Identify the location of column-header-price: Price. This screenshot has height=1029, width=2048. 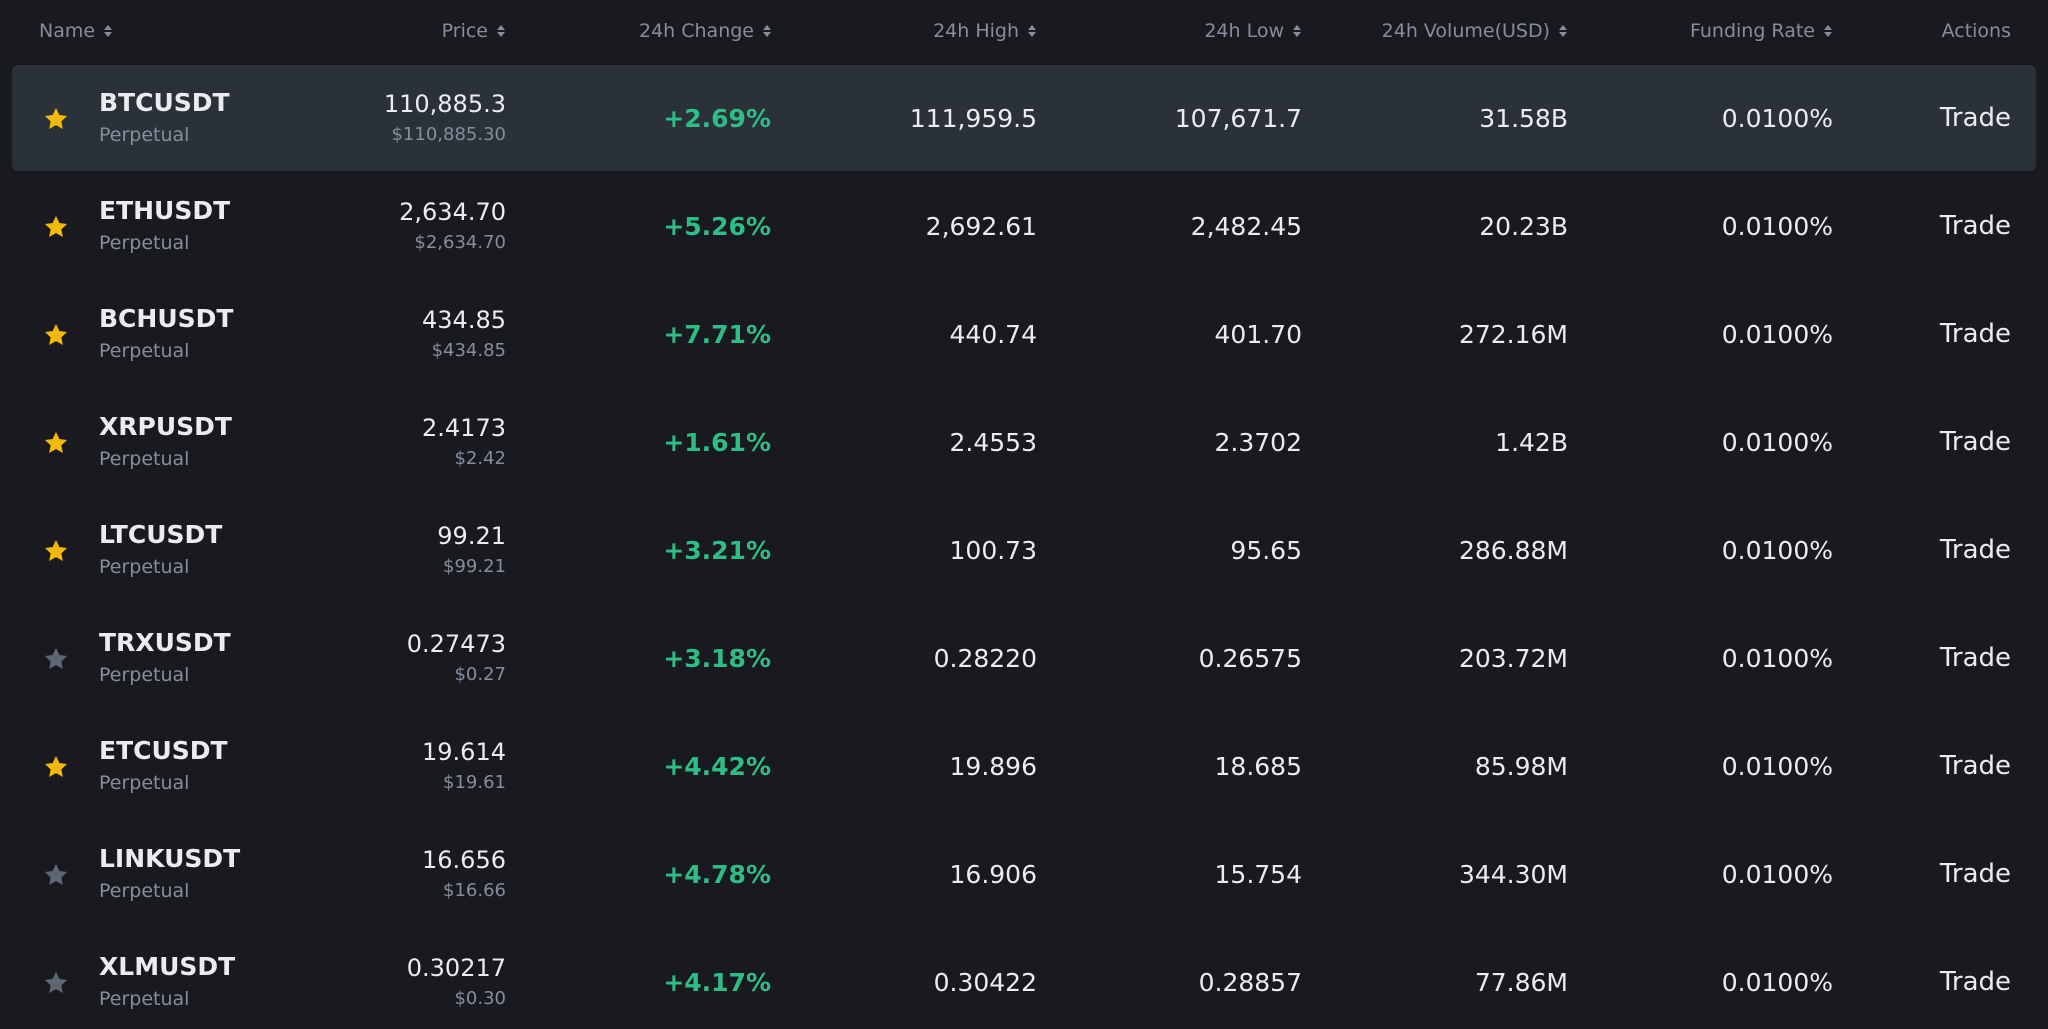
(474, 31).